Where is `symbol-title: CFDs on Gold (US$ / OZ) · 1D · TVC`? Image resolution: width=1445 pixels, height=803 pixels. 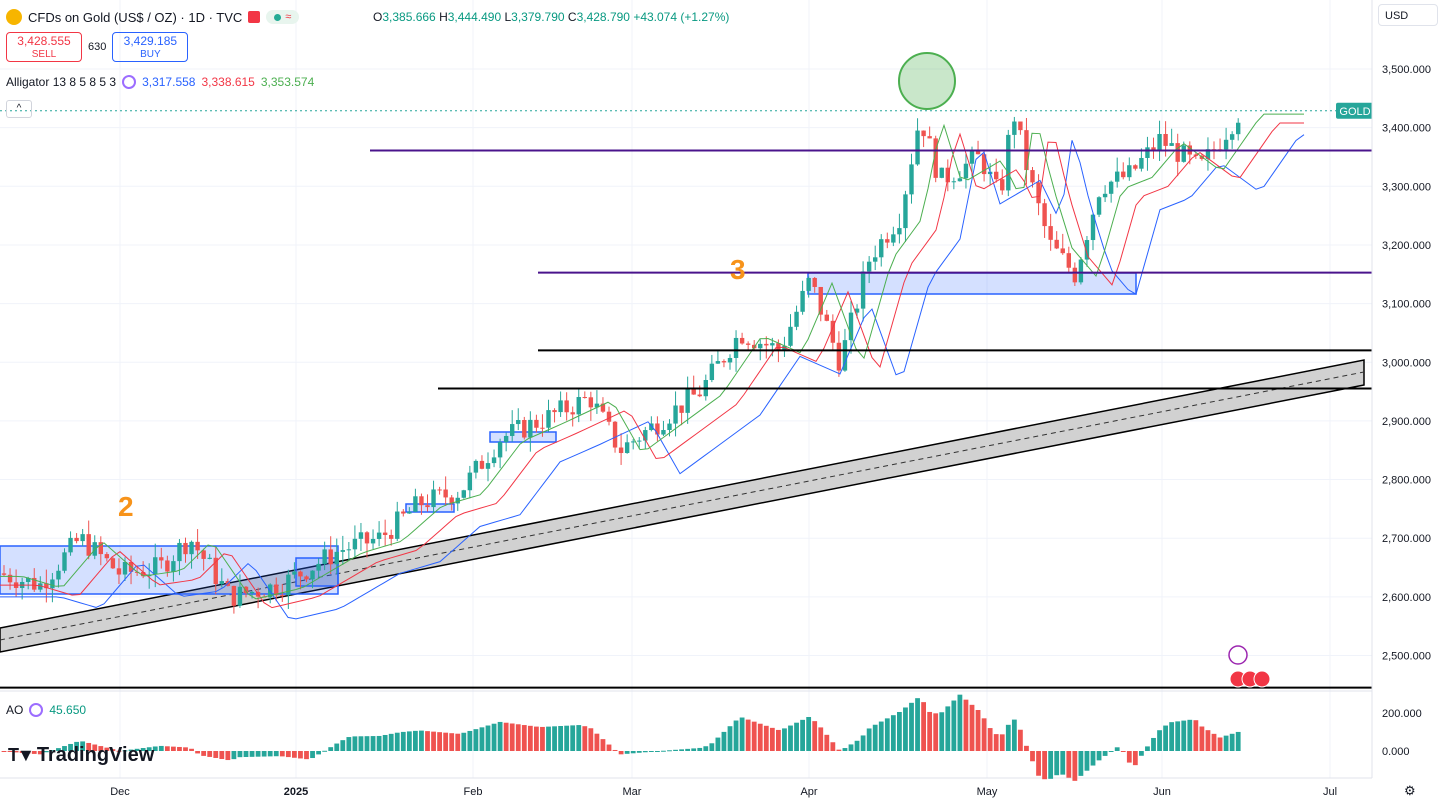
symbol-title: CFDs on Gold (US$ / OZ) · 1D · TVC is located at coordinates (135, 17).